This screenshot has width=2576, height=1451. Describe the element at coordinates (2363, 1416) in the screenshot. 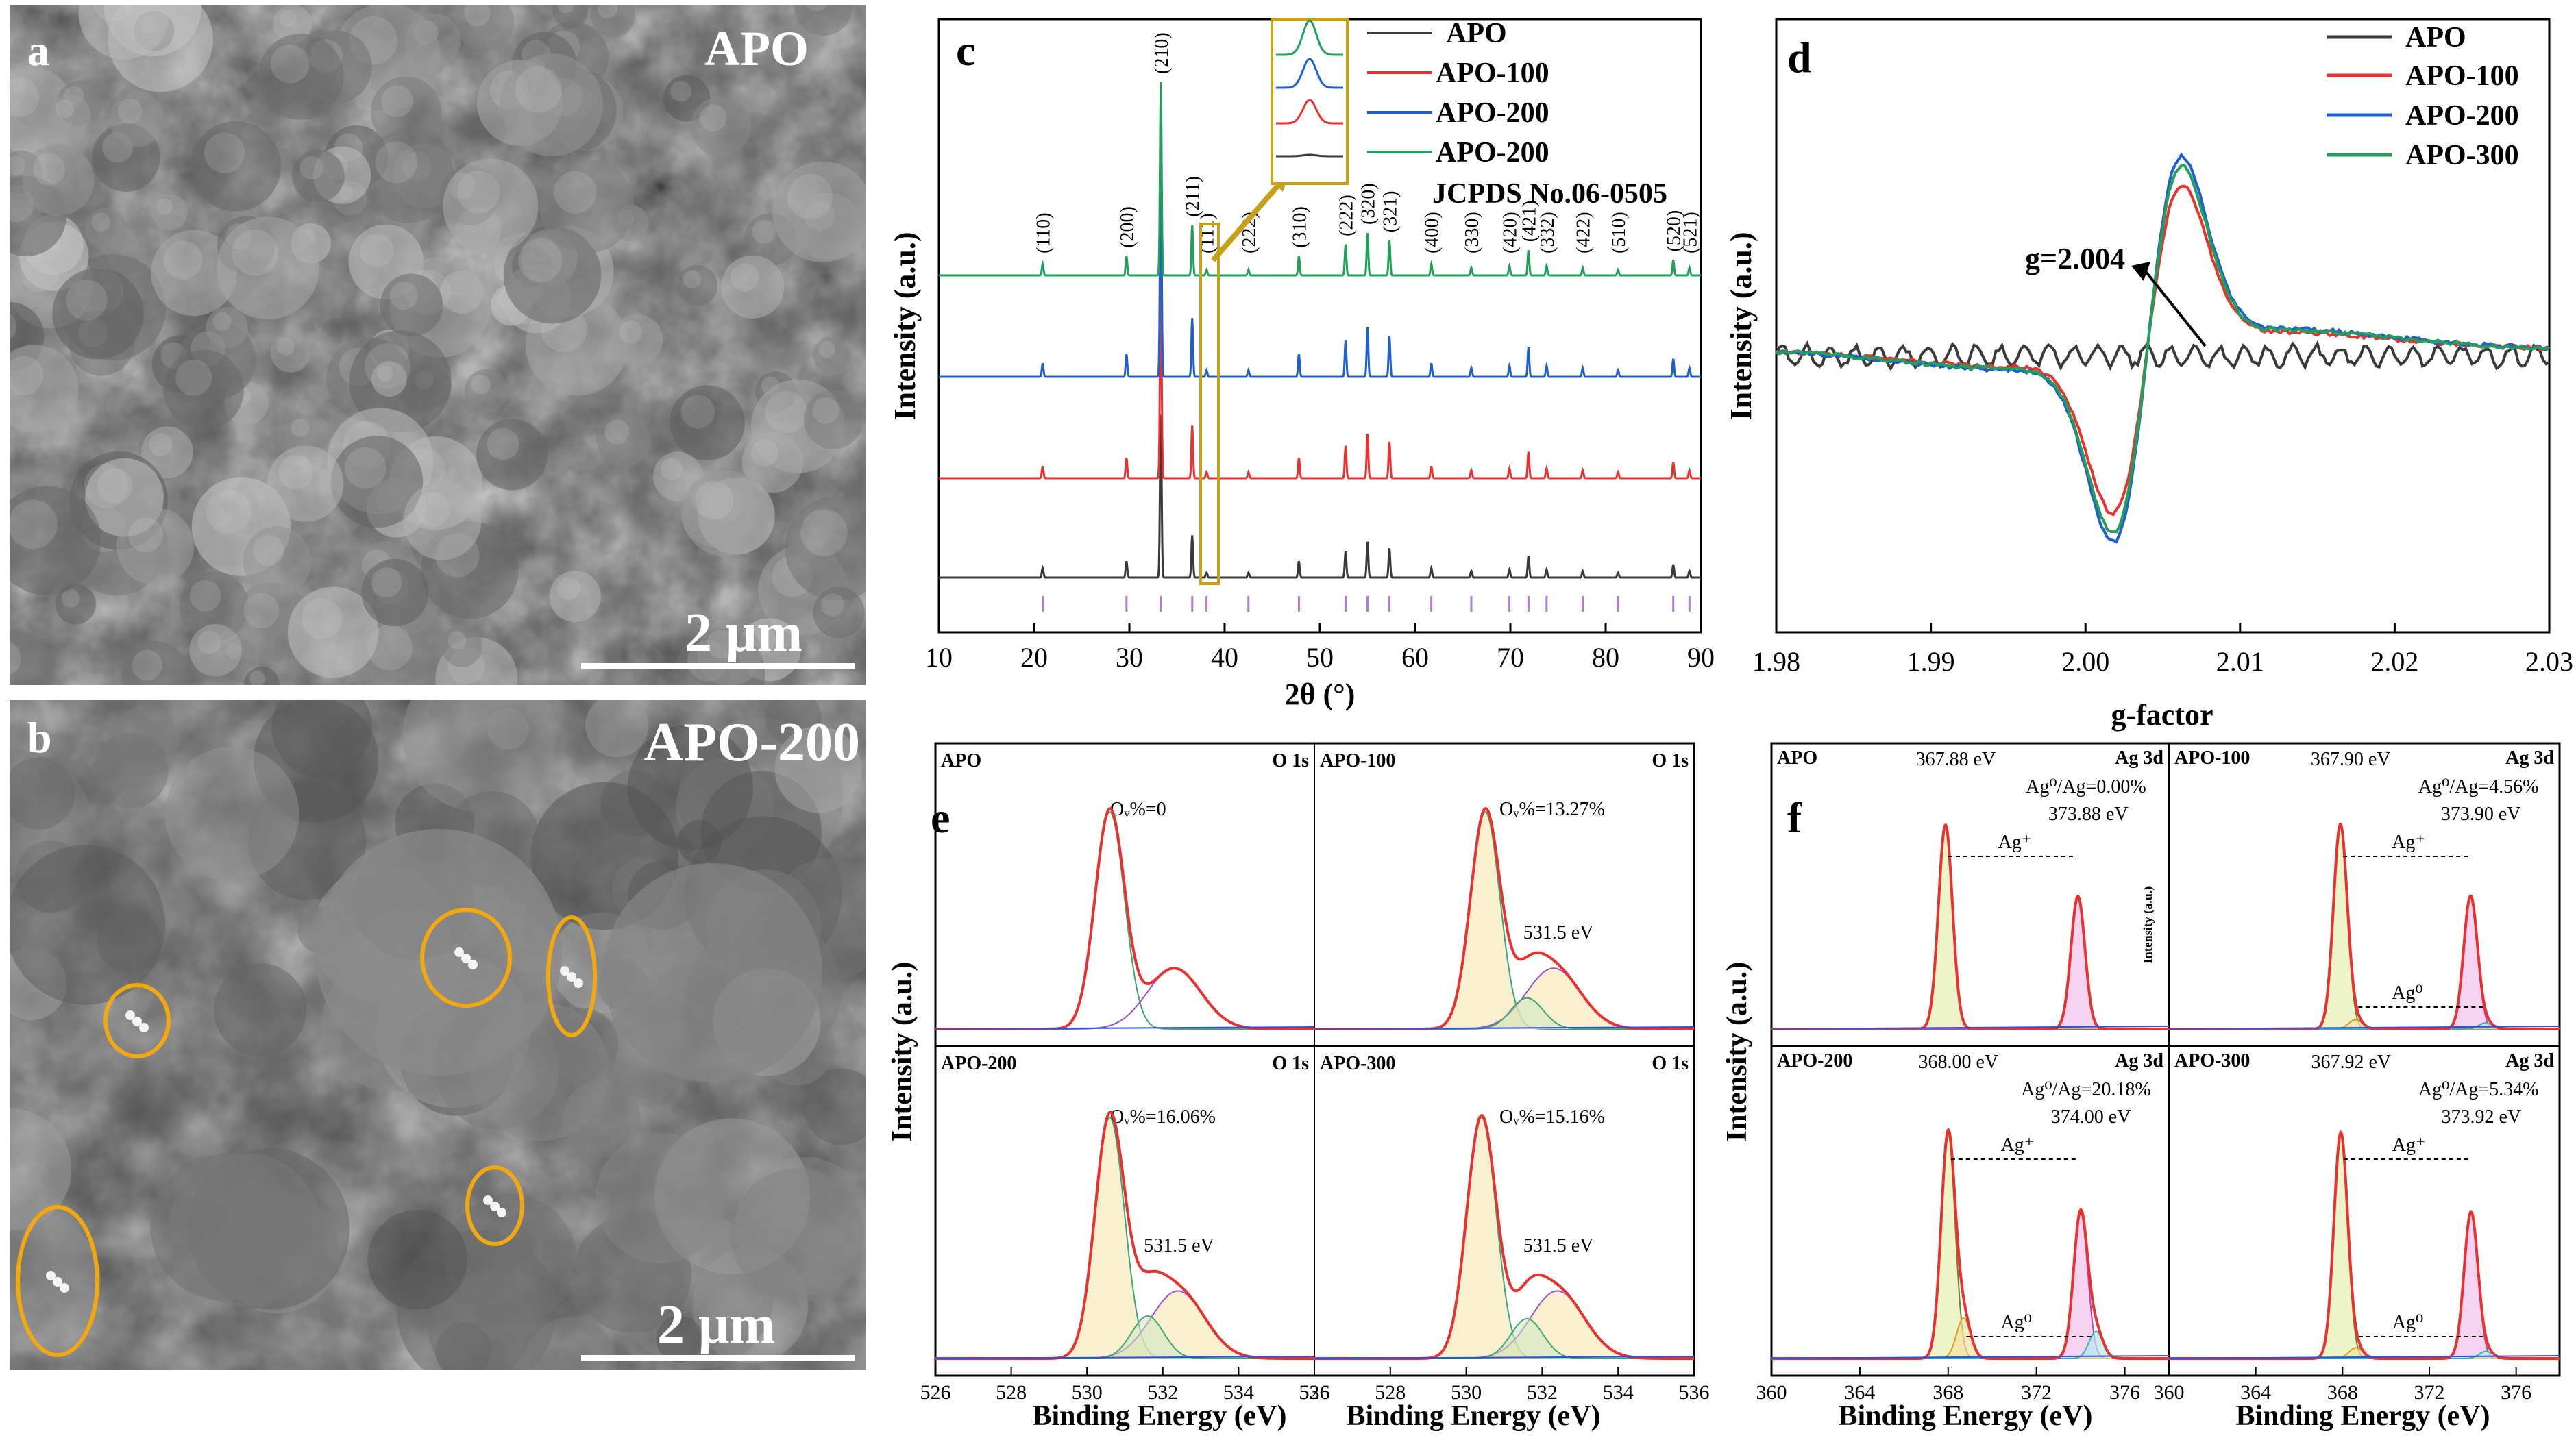

I see `x-axis-title-f-right: Binding Energy (eV)` at that location.